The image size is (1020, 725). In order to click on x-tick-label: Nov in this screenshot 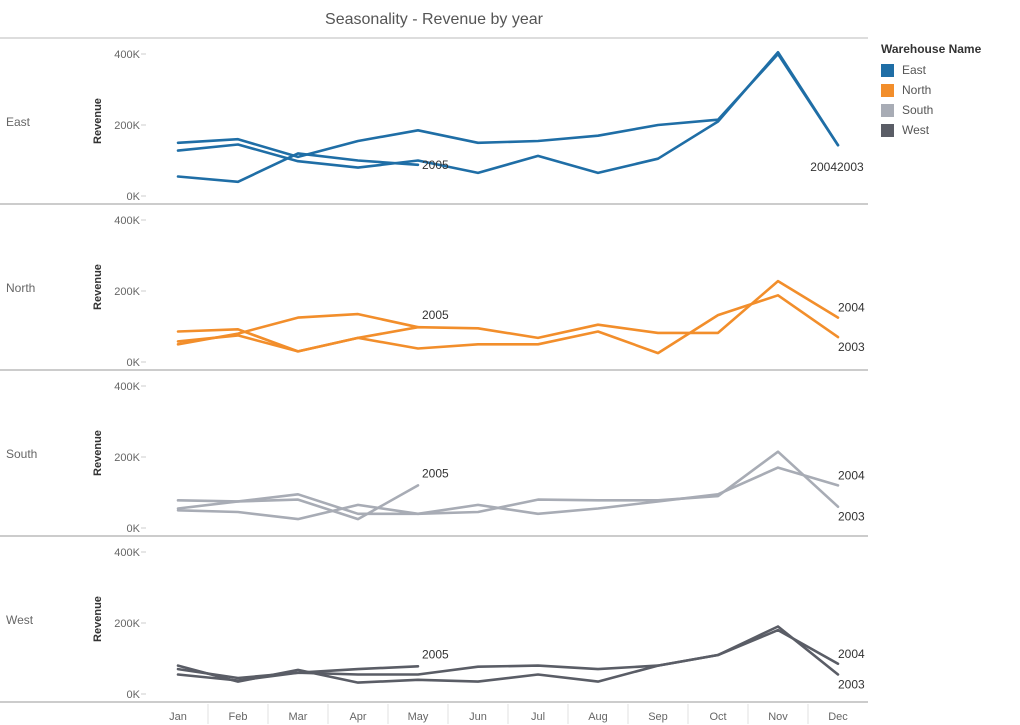, I will do `click(778, 717)`.